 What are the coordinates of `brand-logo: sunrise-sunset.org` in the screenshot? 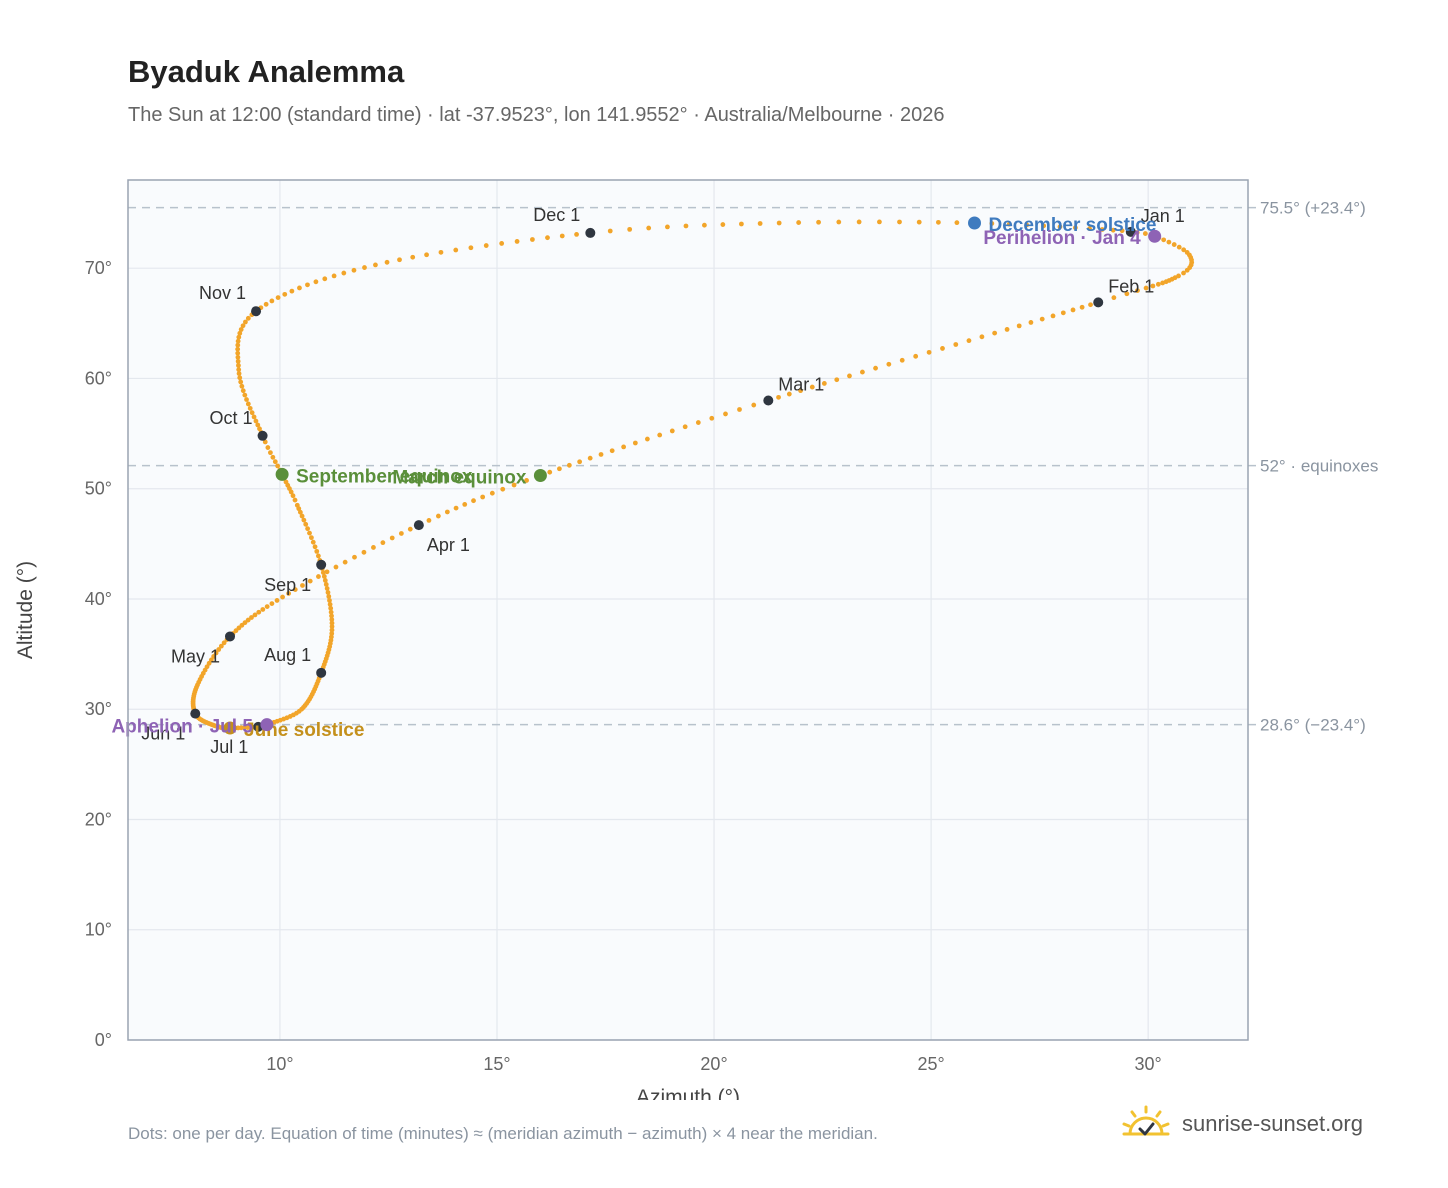 It's located at (1241, 1124).